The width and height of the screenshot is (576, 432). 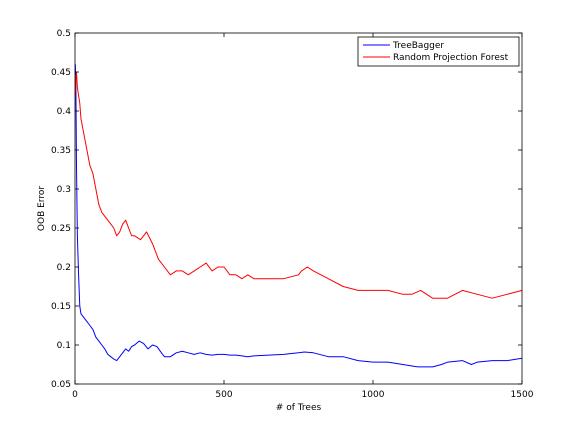 I want to click on legend-box, so click(x=438, y=51).